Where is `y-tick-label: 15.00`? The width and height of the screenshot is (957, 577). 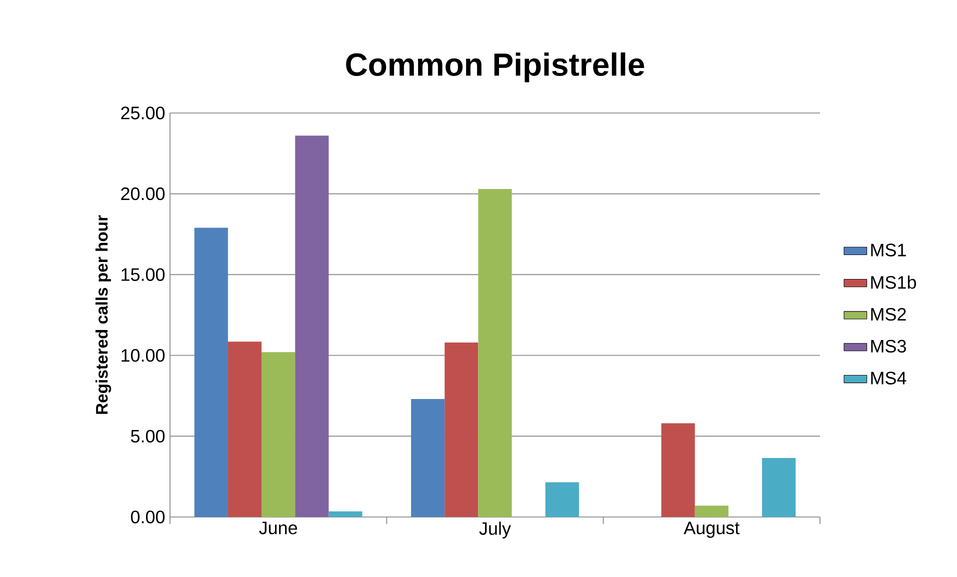
y-tick-label: 15.00 is located at coordinates (143, 274).